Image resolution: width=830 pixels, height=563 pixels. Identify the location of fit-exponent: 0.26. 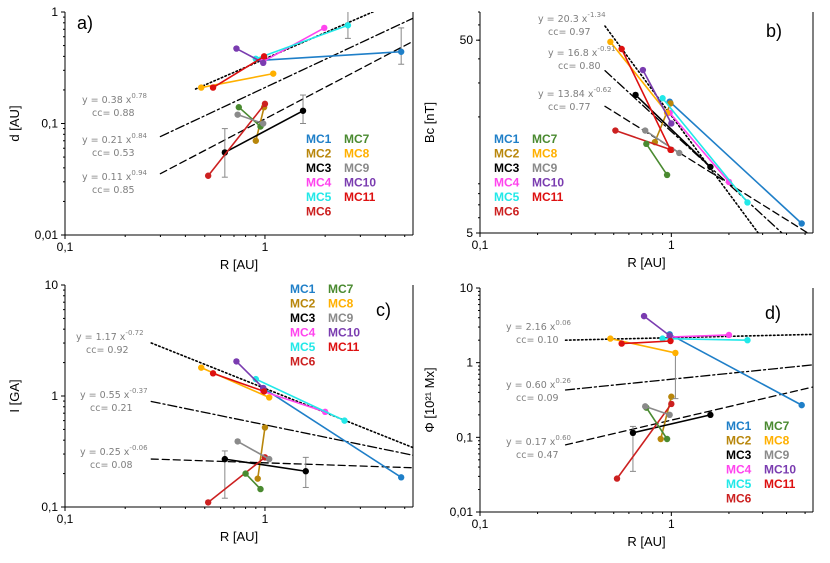
(563, 381).